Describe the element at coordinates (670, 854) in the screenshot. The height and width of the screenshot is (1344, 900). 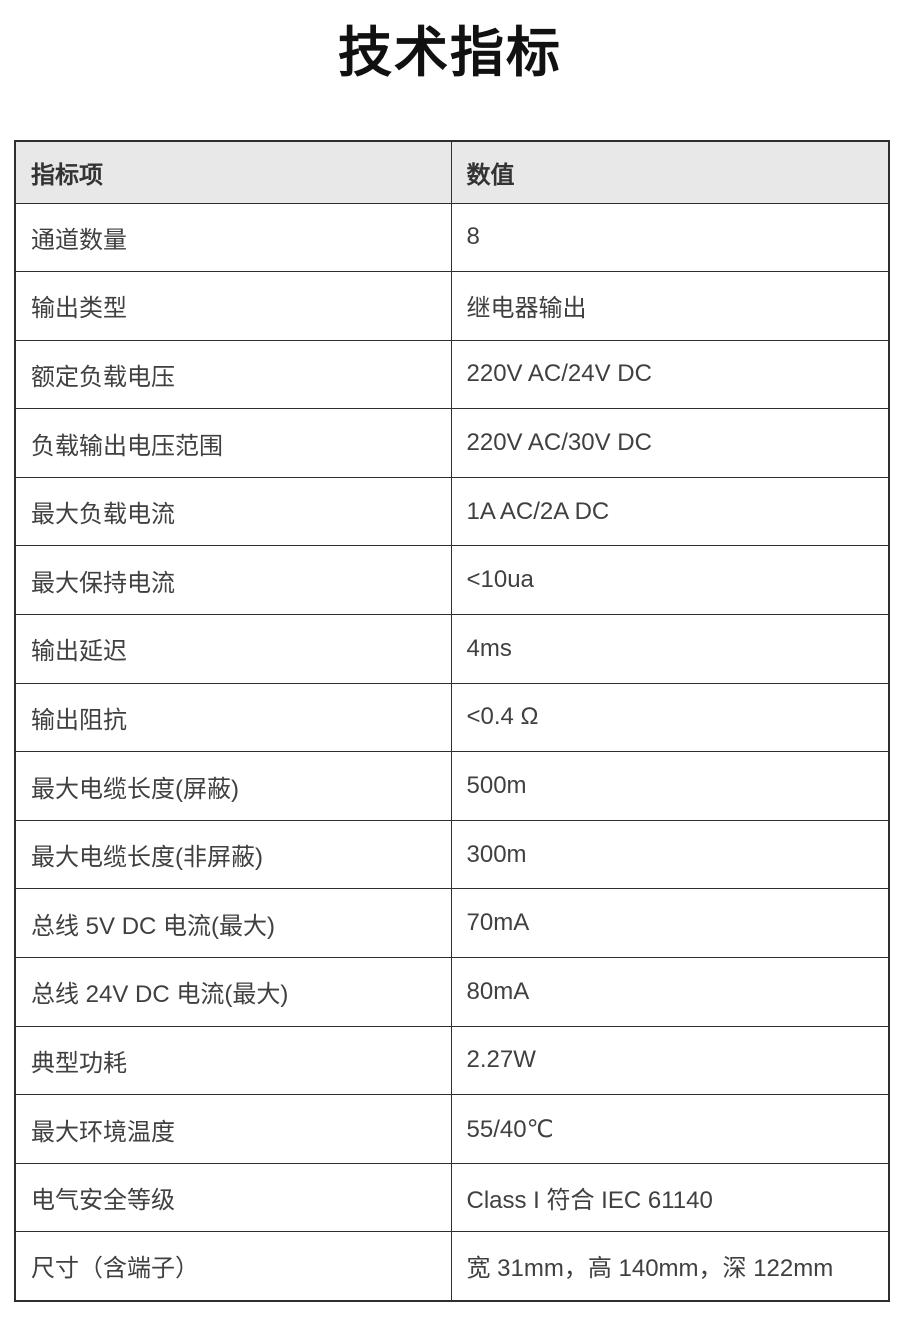
I see `spec-value: 300m` at that location.